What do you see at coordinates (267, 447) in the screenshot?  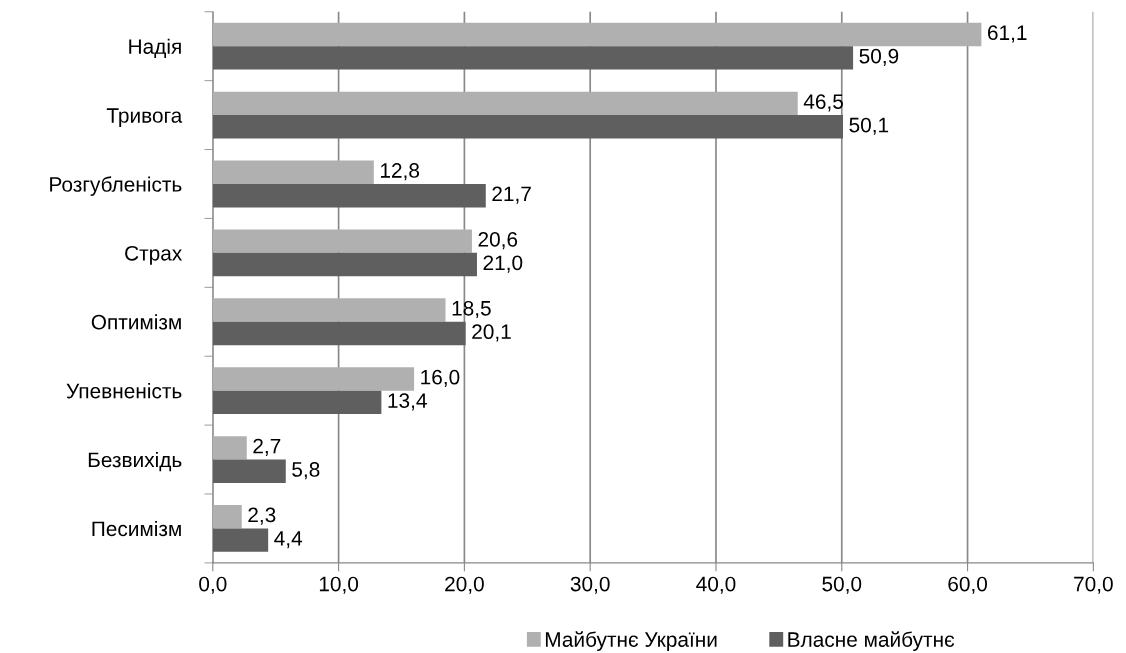 I see `data-label: 2,7` at bounding box center [267, 447].